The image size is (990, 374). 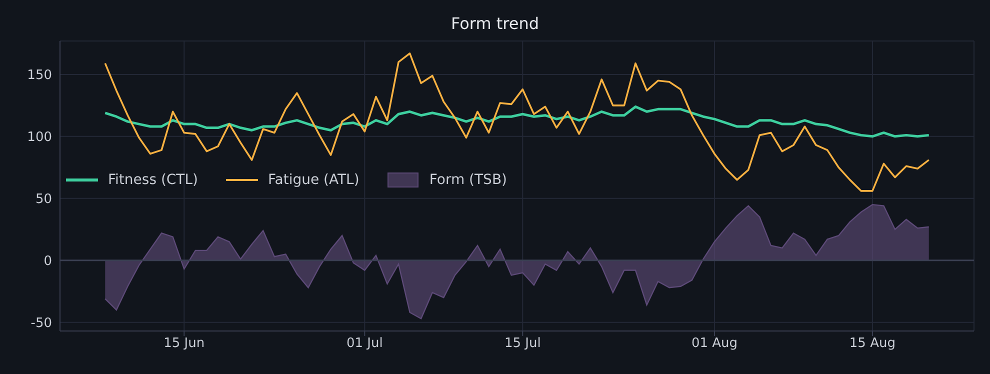 What do you see at coordinates (495, 23) in the screenshot?
I see `chart-title: Form trend` at bounding box center [495, 23].